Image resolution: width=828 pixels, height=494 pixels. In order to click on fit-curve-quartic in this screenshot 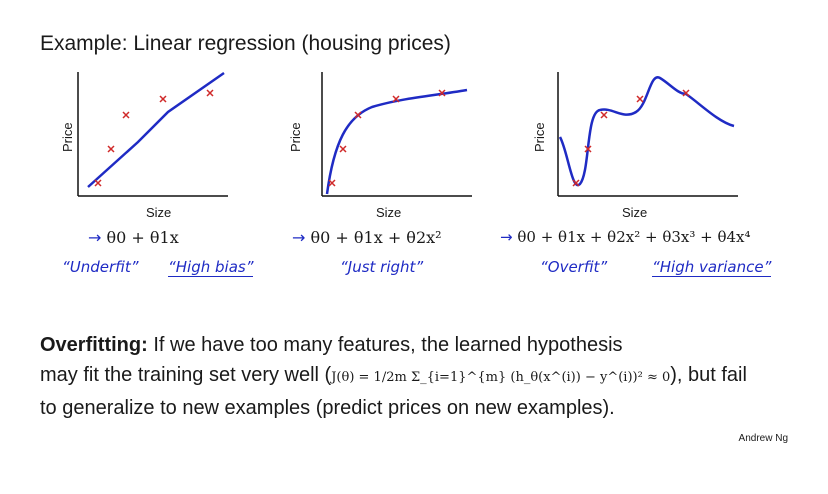, I will do `click(646, 131)`.